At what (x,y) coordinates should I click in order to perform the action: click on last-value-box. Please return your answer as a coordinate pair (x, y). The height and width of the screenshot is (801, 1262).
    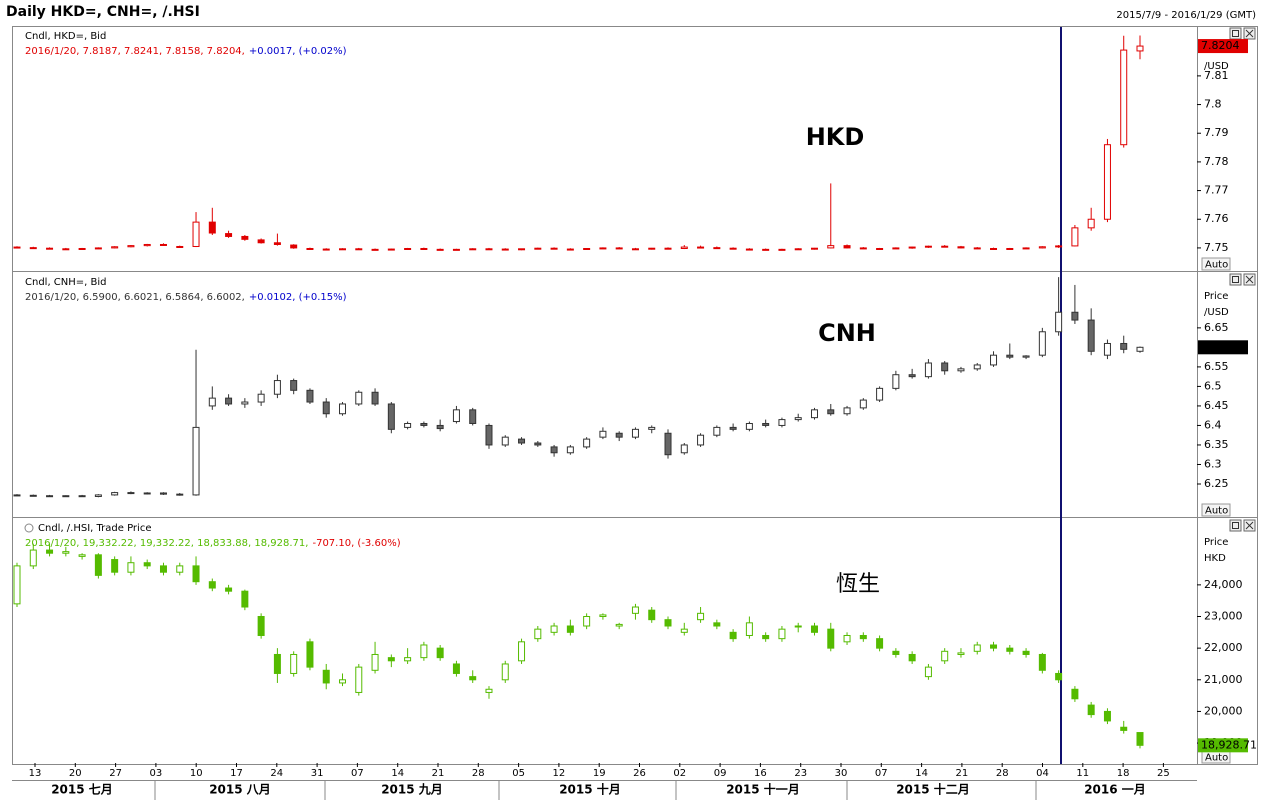
    Looking at the image, I should click on (1223, 46).